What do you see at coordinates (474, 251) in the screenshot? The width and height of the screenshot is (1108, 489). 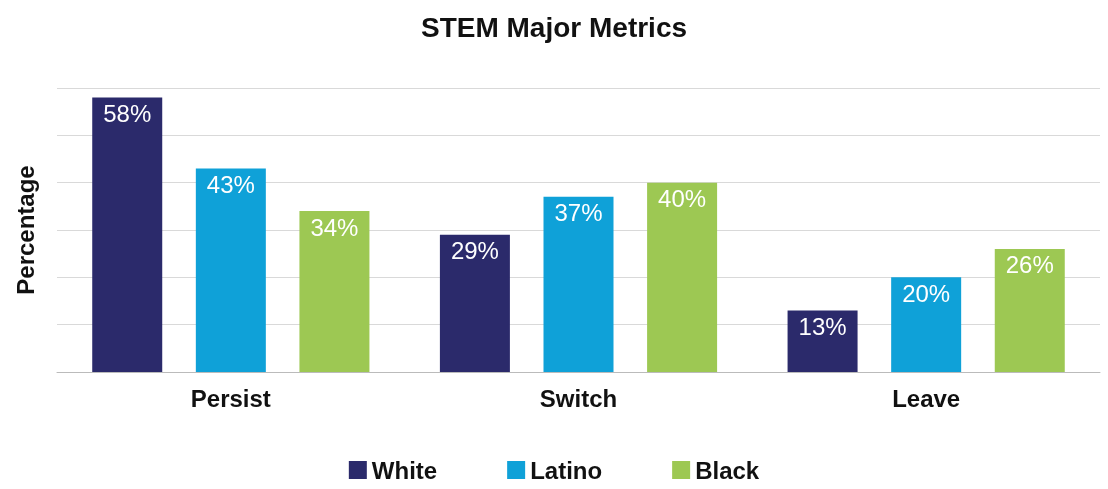 I see `data-label: 29%` at bounding box center [474, 251].